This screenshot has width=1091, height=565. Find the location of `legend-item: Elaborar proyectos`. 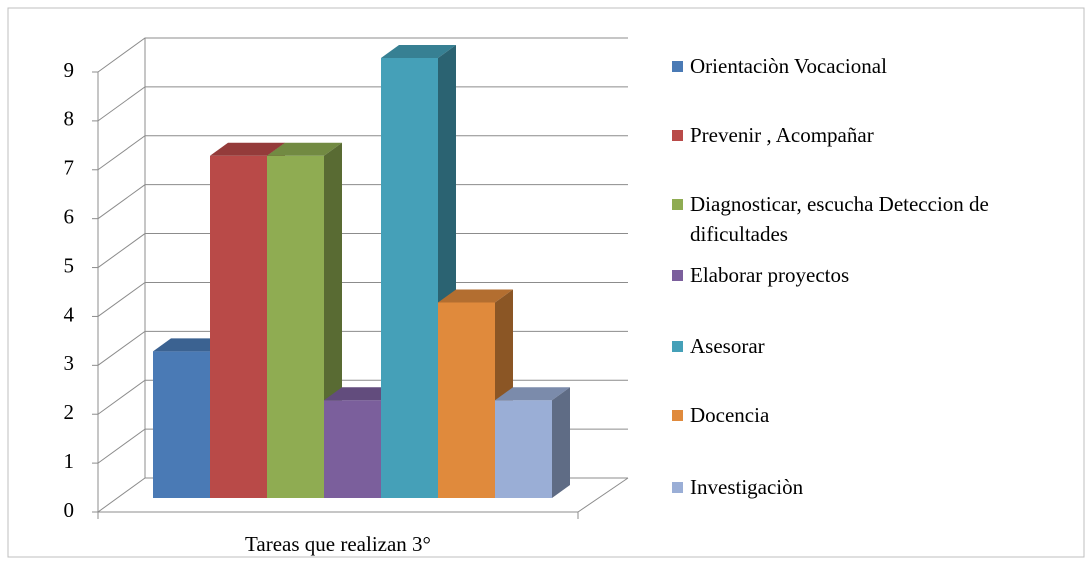

legend-item: Elaborar proyectos is located at coordinates (862, 275).